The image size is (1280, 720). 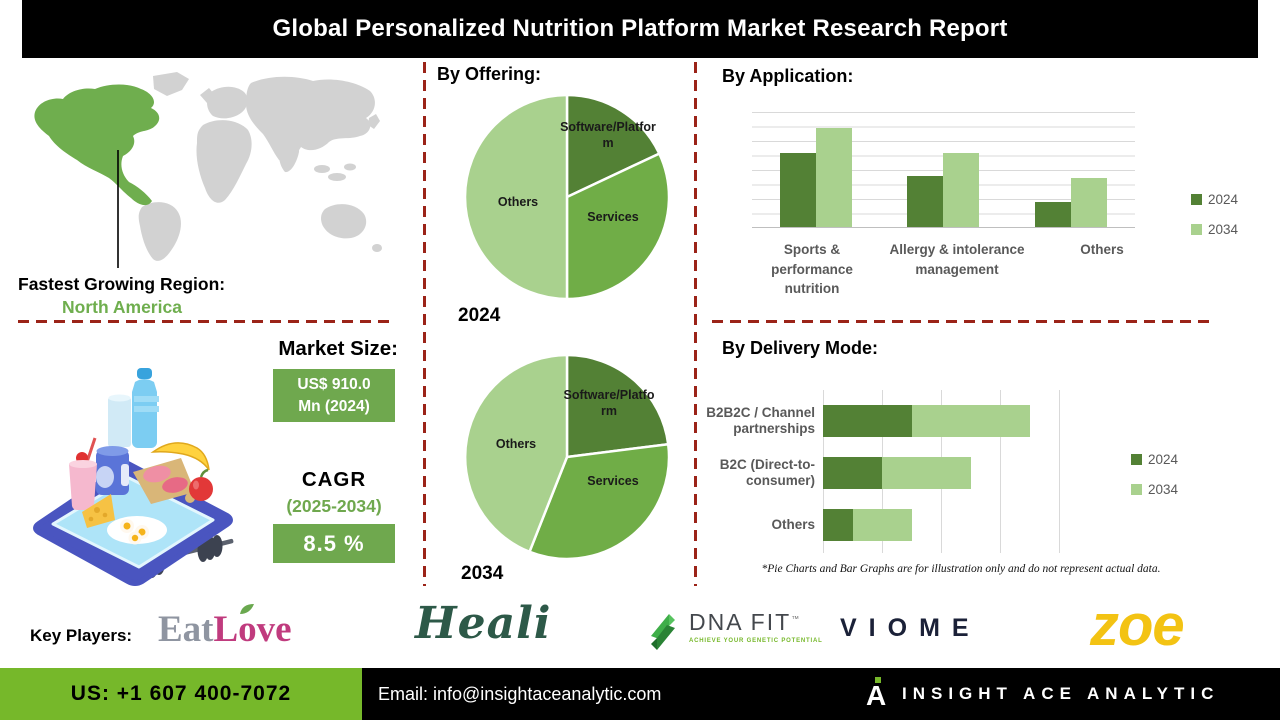 What do you see at coordinates (133, 477) in the screenshot?
I see `nutrition-illustration` at bounding box center [133, 477].